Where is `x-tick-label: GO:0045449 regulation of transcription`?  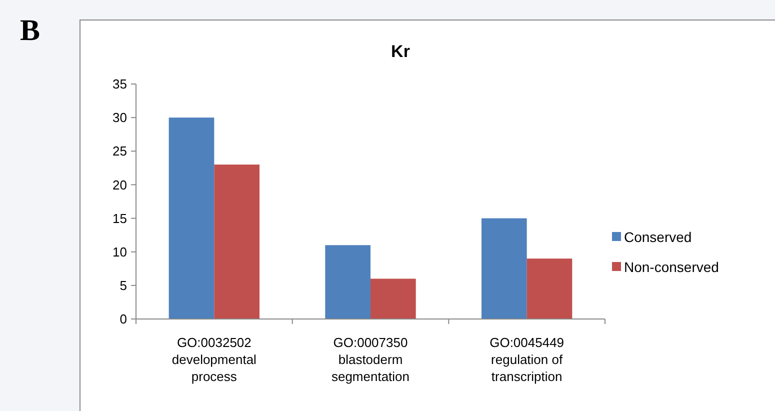 x-tick-label: GO:0045449 regulation of transcription is located at coordinates (527, 359).